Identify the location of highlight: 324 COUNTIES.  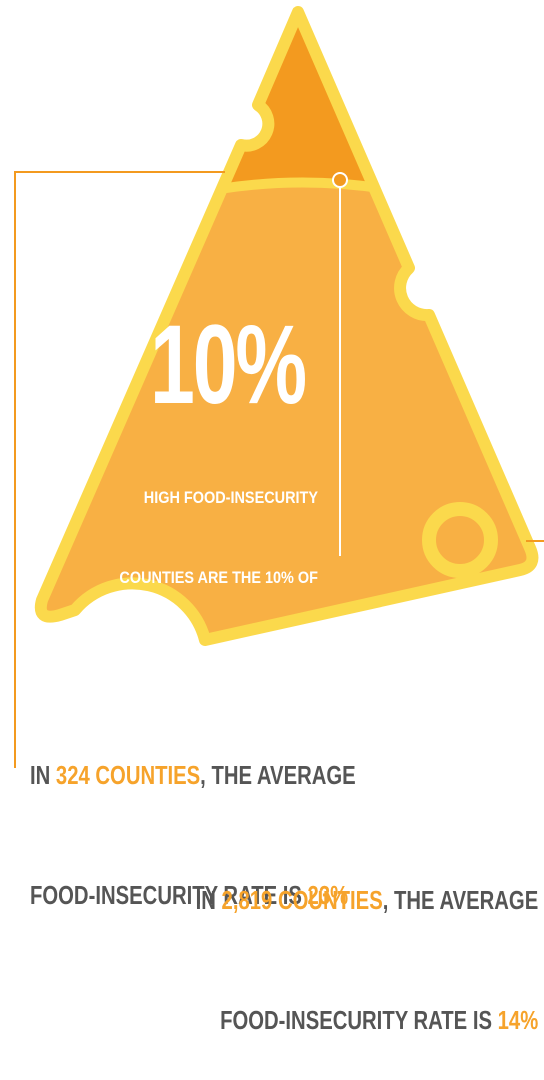
(128, 775).